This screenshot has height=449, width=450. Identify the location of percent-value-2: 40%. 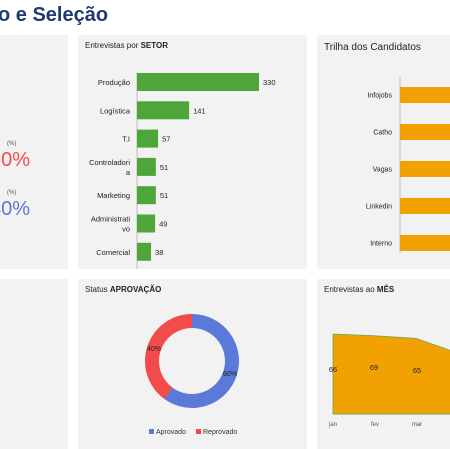
(15, 209).